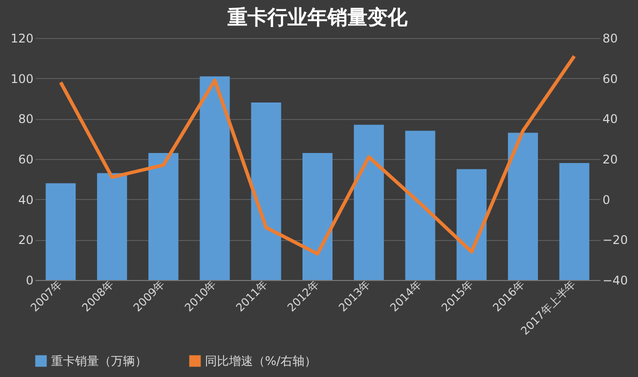 Image resolution: width=638 pixels, height=377 pixels. What do you see at coordinates (610, 79) in the screenshot?
I see `y2-tick-label: 60` at bounding box center [610, 79].